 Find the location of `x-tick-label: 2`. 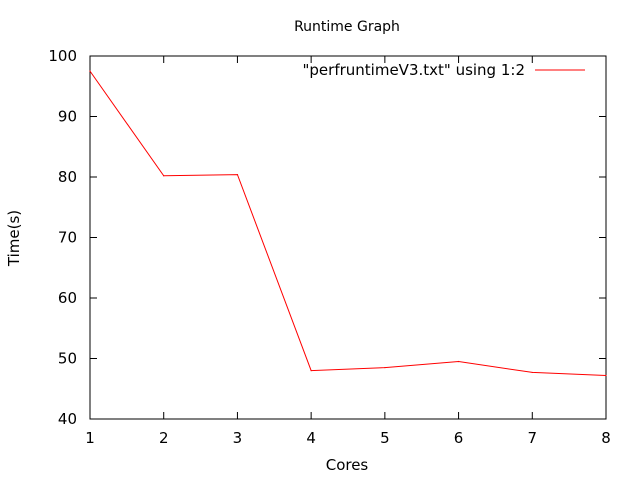

x-tick-label: 2 is located at coordinates (164, 438).